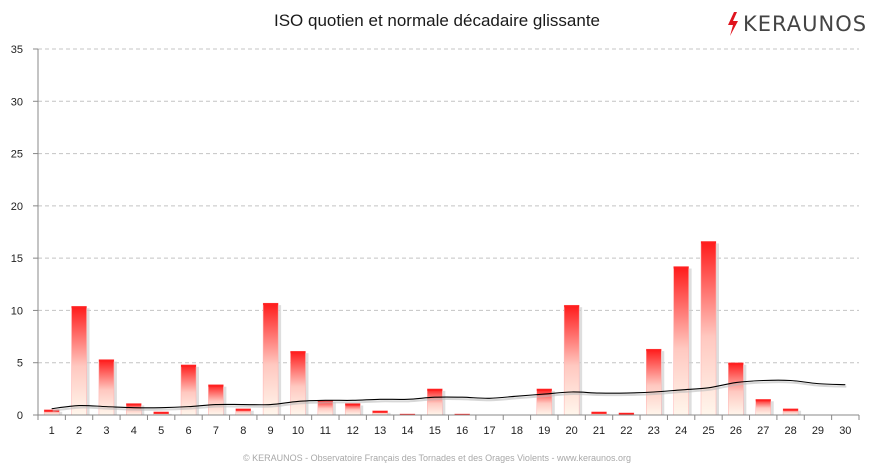 The image size is (874, 472). I want to click on x-tick-label: 11, so click(325, 431).